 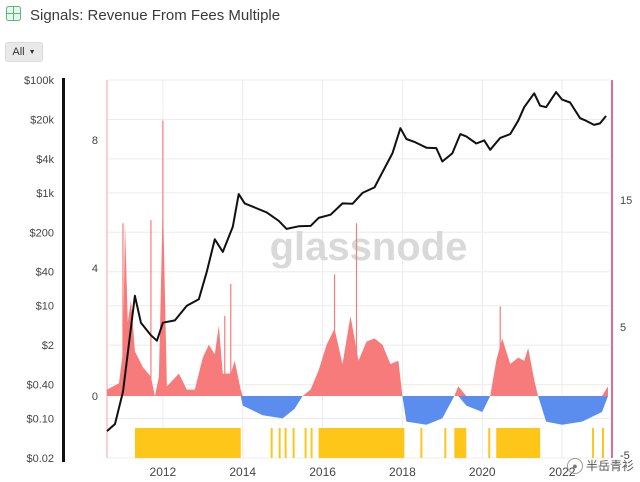 What do you see at coordinates (45, 160) in the screenshot?
I see `left-tick-label: $4k` at bounding box center [45, 160].